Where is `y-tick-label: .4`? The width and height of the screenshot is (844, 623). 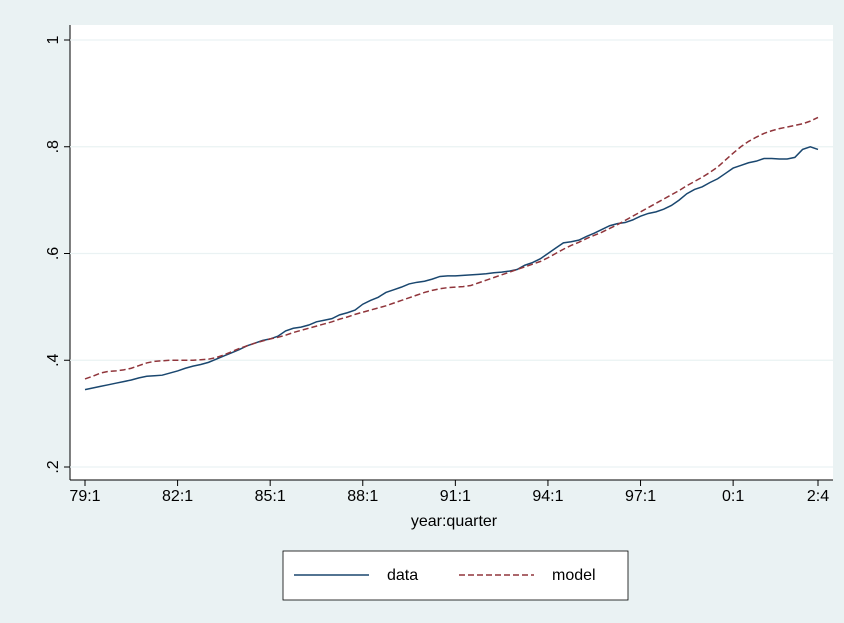
y-tick-label: .4 is located at coordinates (53, 359).